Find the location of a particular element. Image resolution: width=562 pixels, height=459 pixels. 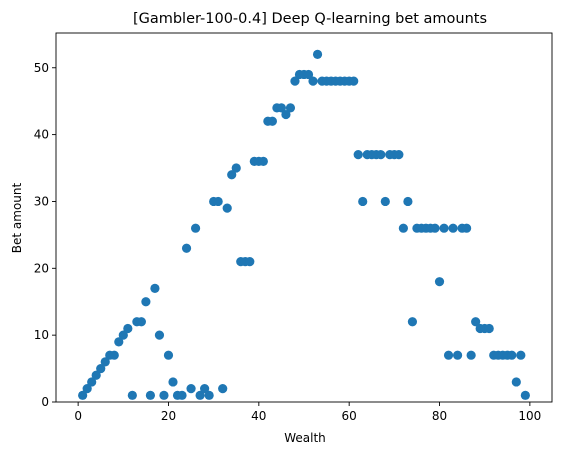

y-tick-label: 20 is located at coordinates (41, 268).